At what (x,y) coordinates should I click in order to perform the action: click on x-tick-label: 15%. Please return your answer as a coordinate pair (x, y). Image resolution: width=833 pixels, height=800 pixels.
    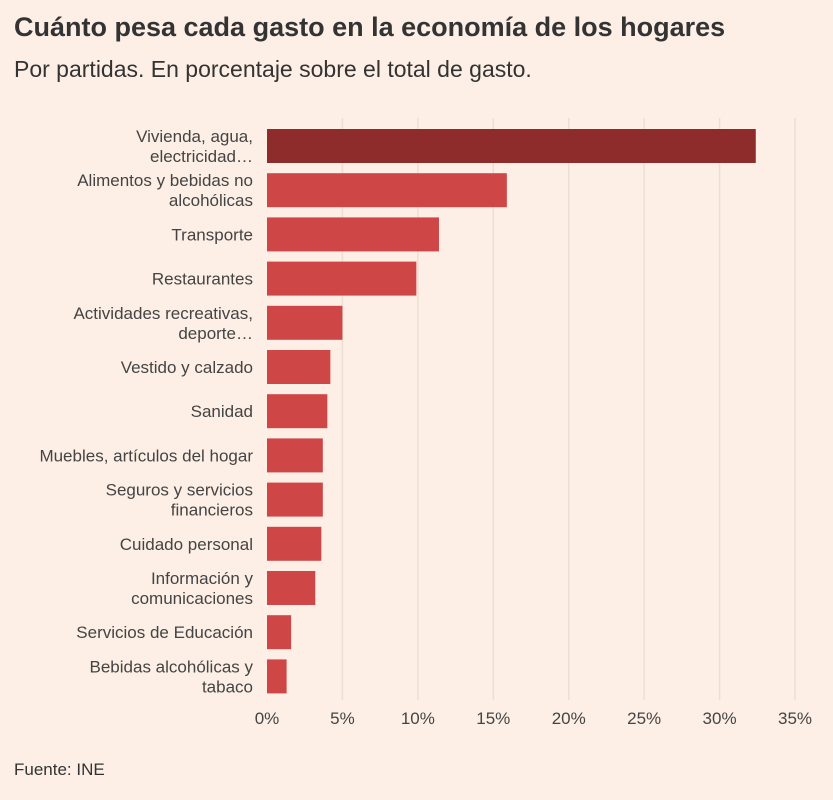
    Looking at the image, I should click on (493, 718).